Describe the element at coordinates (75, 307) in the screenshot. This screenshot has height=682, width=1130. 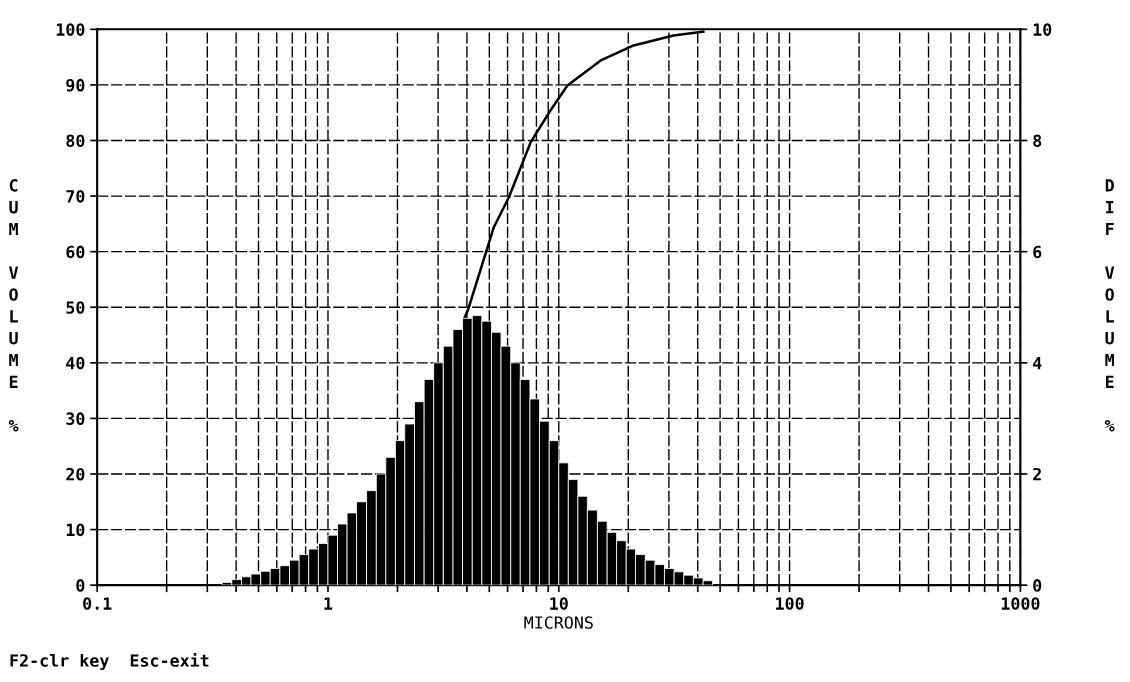
I see `y-tick-label: 50` at that location.